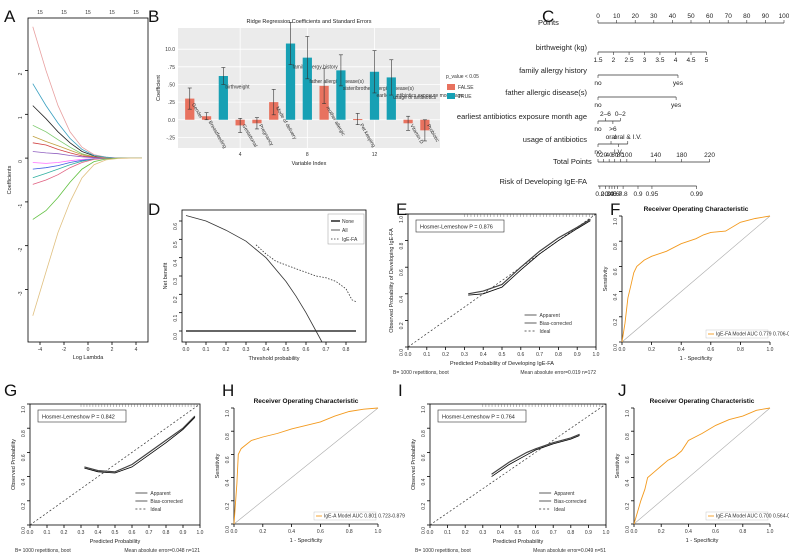  Describe the element at coordinates (690, 60) in the screenshot. I see `c-scale-tick-label: 4.5` at that location.